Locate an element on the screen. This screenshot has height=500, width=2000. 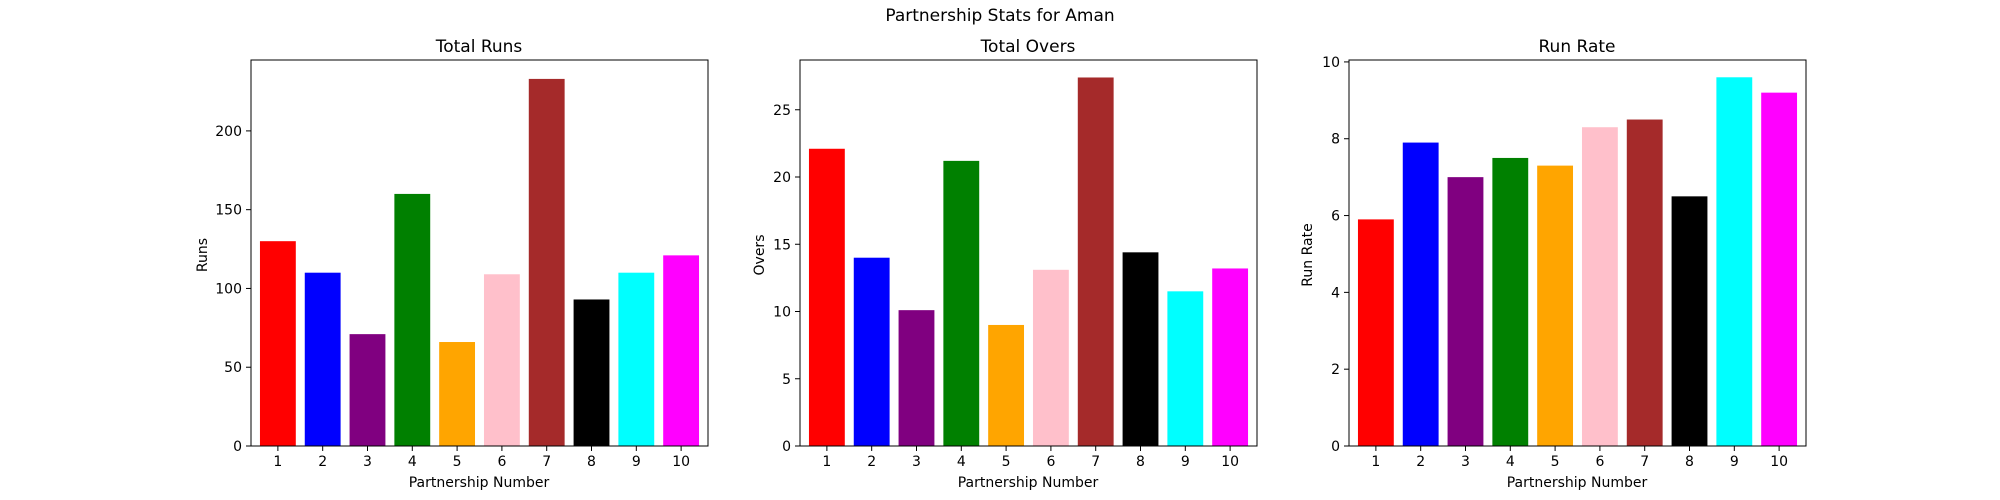
y-tick-label: 8 is located at coordinates (1335, 140).